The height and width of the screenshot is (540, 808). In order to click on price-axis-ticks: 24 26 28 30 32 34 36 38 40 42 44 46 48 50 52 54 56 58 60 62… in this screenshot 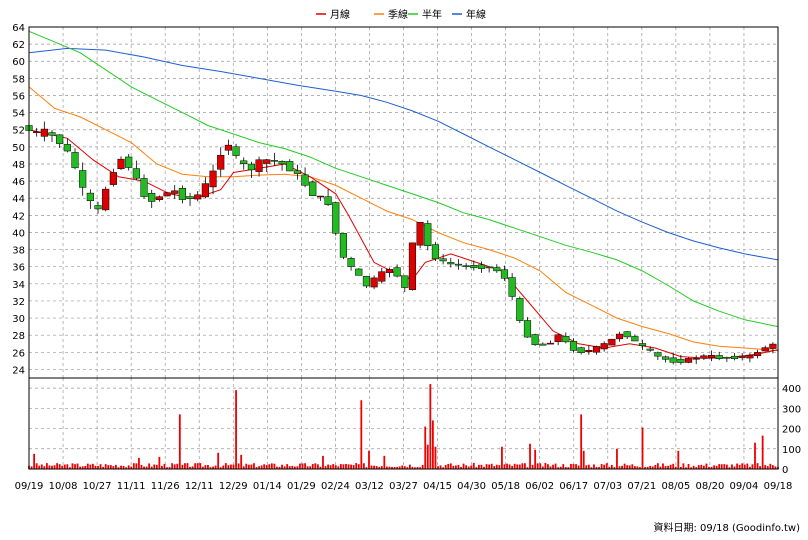, I will do `click(18, 199)`.